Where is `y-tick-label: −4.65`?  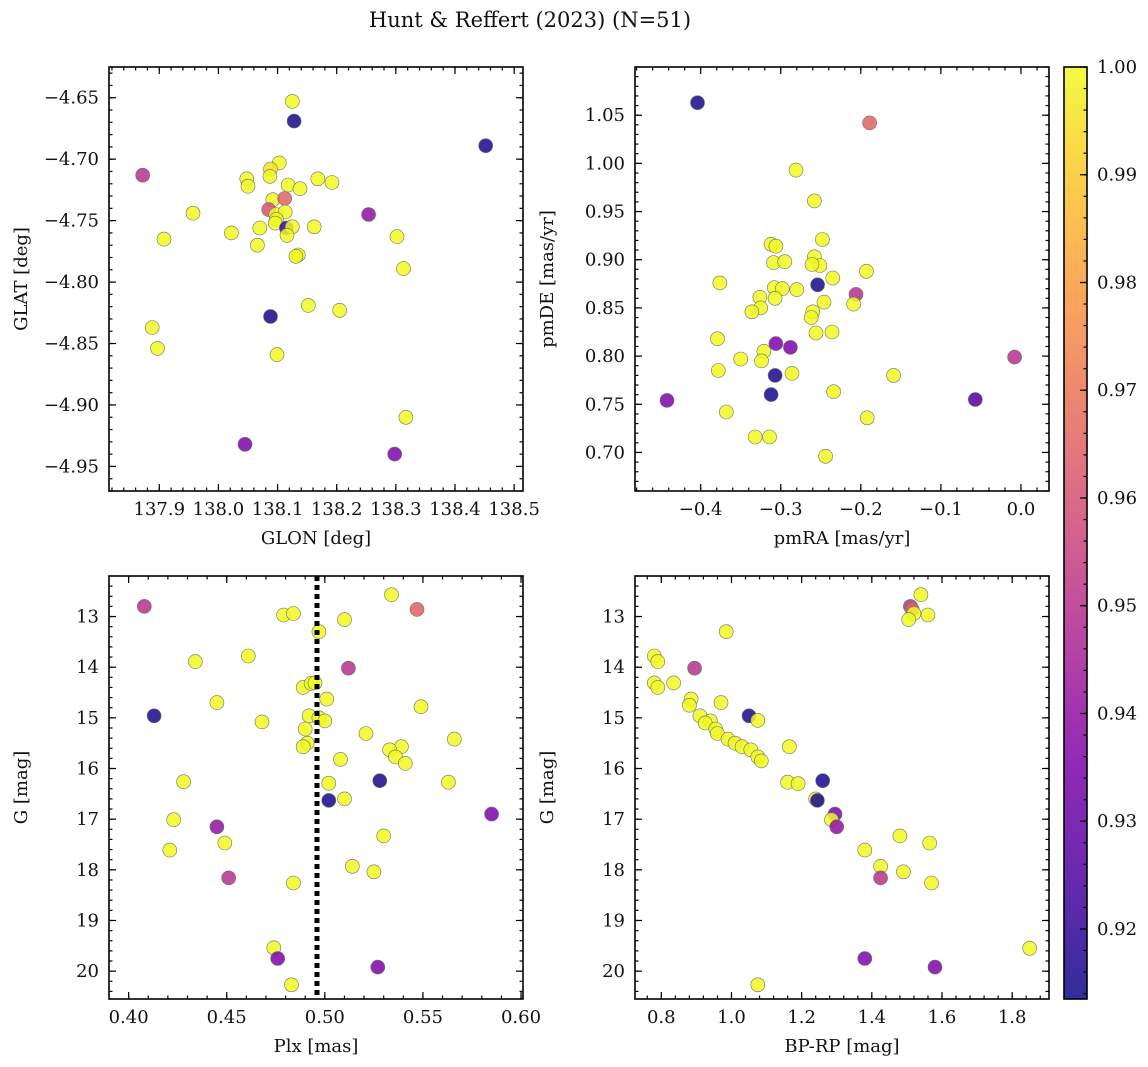 y-tick-label: −4.65 is located at coordinates (71, 98).